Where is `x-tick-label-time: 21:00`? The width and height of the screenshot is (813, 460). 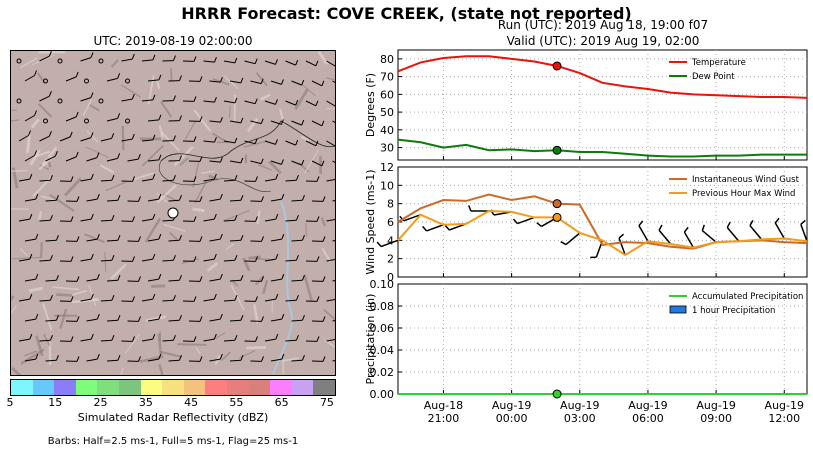
x-tick-label-time: 21:00 is located at coordinates (444, 418).